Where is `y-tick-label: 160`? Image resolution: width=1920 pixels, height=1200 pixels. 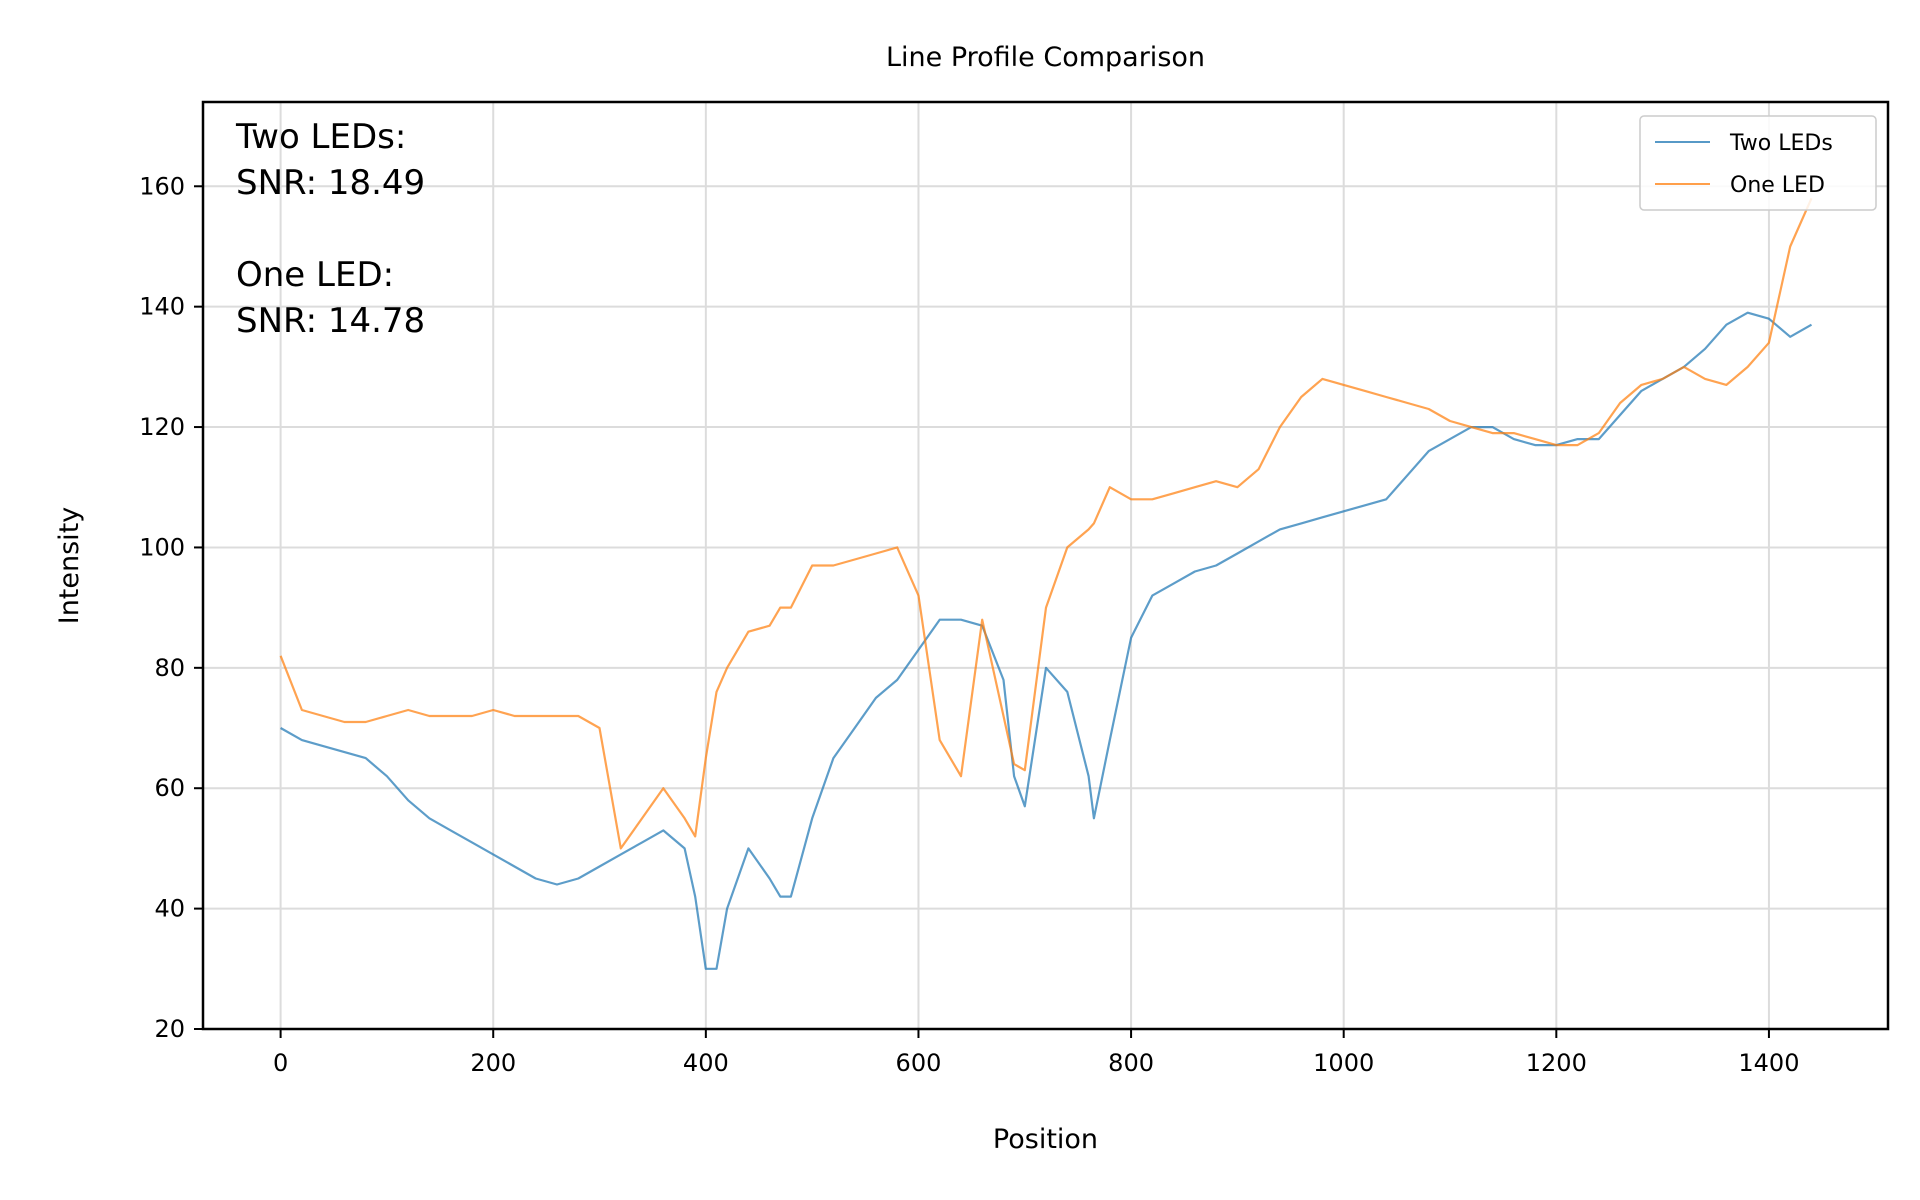
y-tick-label: 160 is located at coordinates (162, 186).